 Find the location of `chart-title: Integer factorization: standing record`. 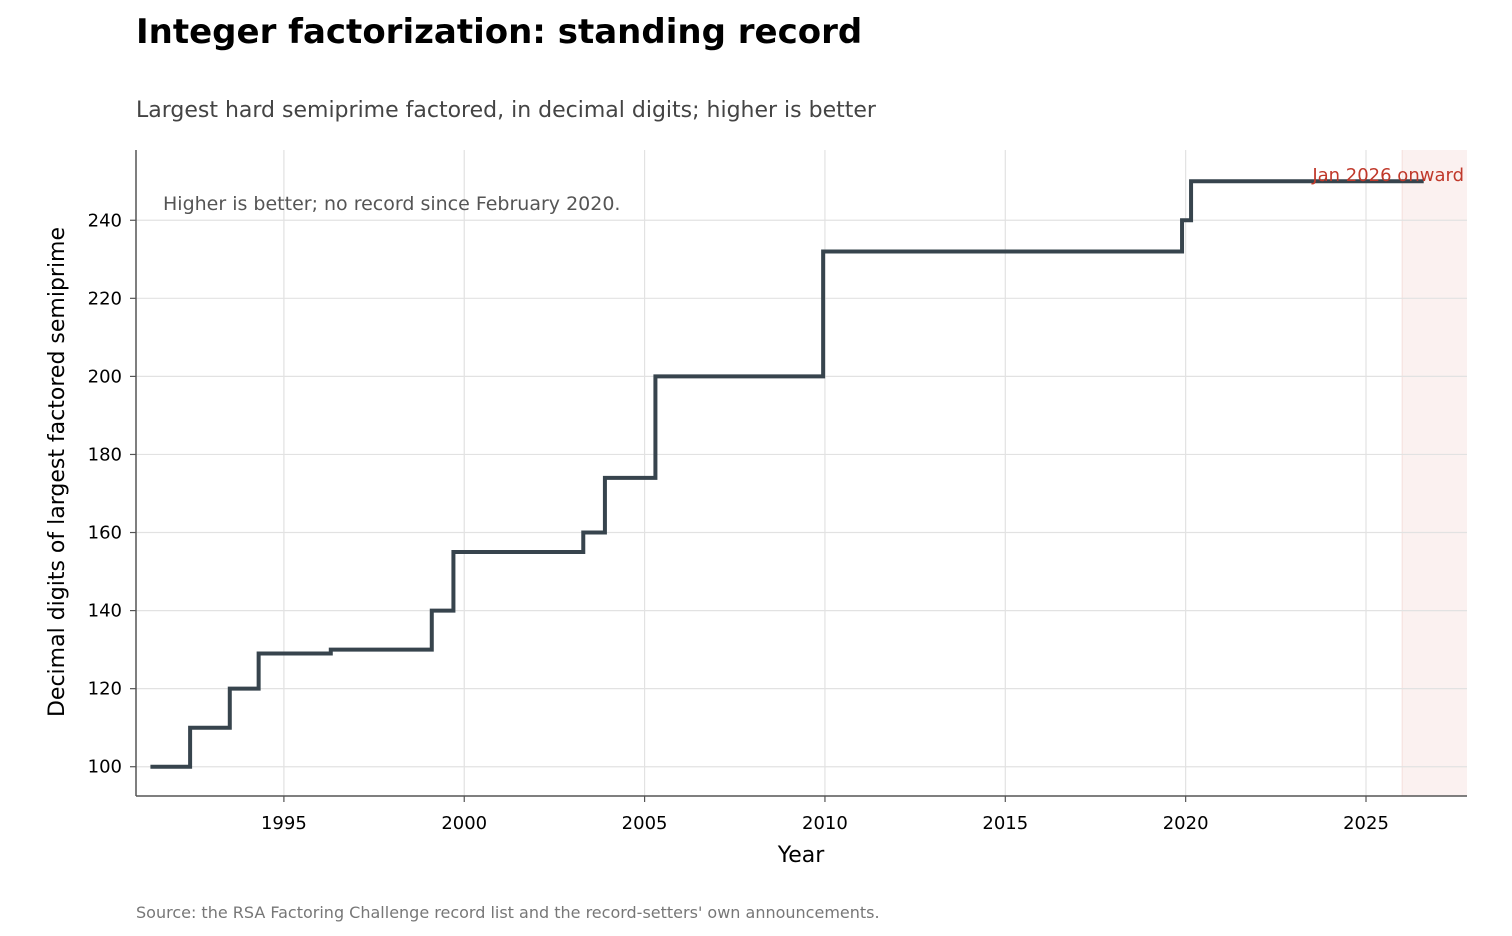

chart-title: Integer factorization: standing record is located at coordinates (499, 32).